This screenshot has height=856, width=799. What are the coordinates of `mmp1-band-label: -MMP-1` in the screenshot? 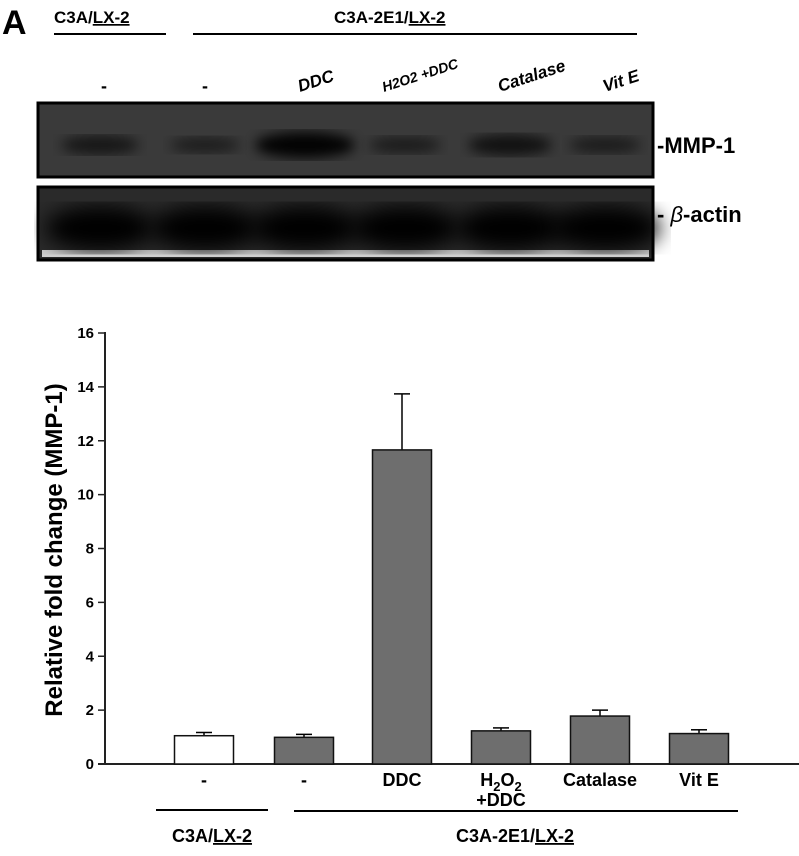 It's located at (696, 145).